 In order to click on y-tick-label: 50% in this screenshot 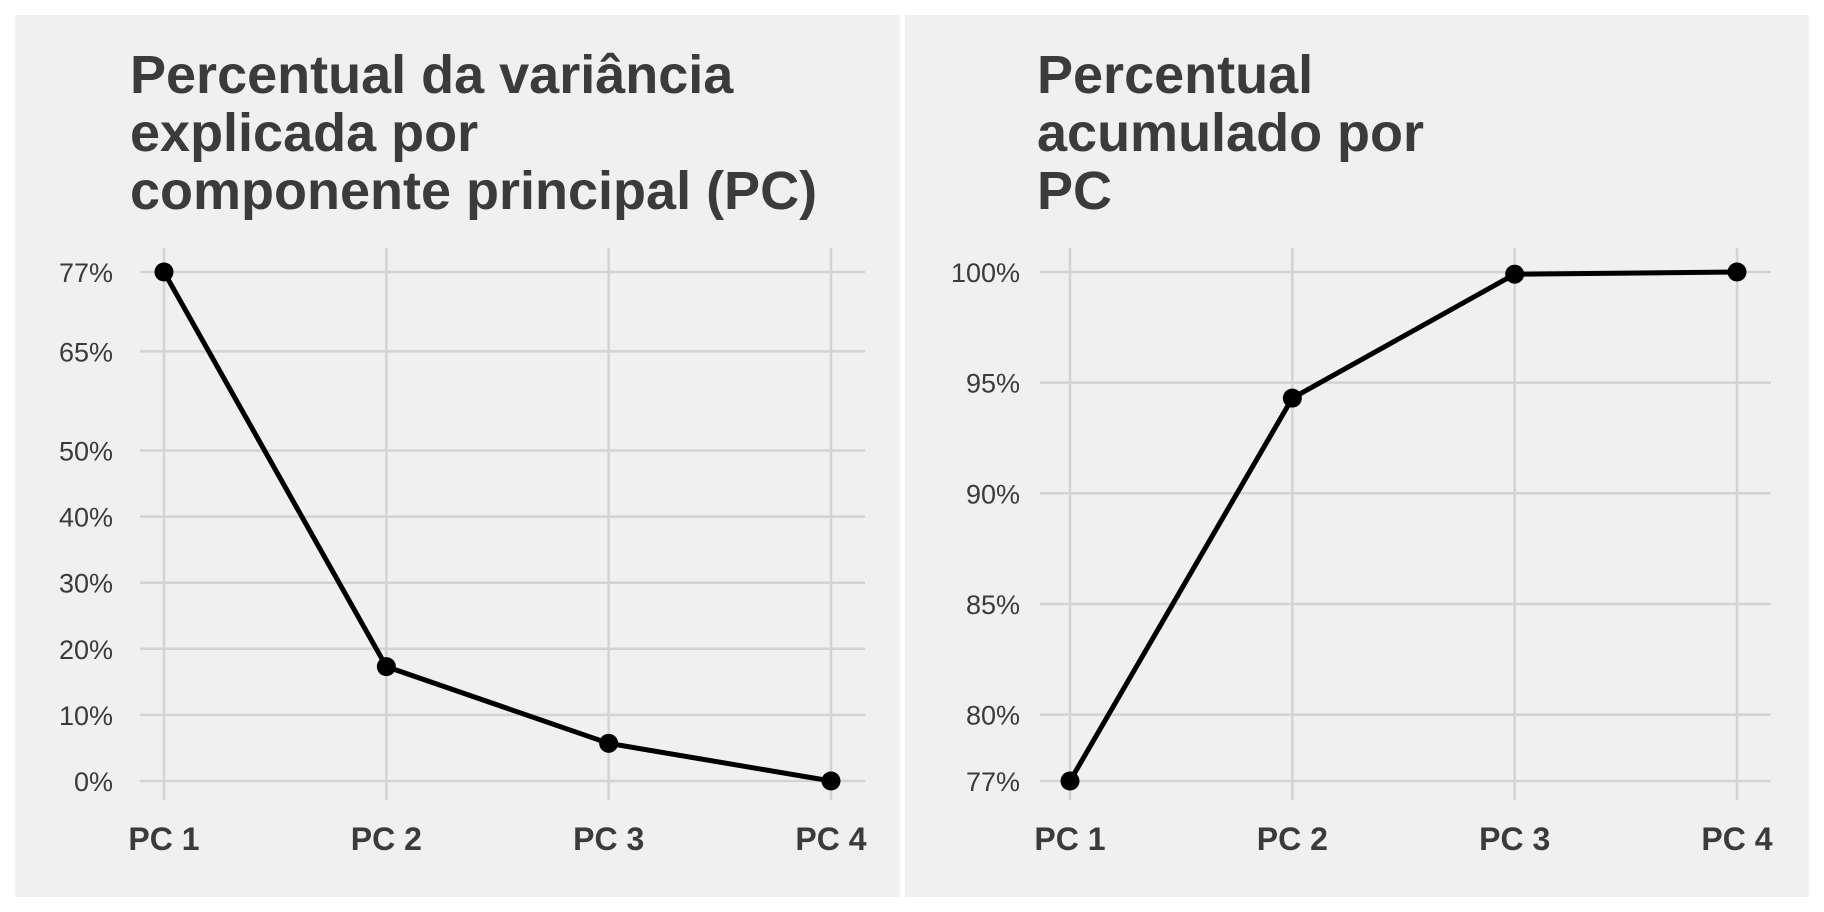, I will do `click(86, 451)`.